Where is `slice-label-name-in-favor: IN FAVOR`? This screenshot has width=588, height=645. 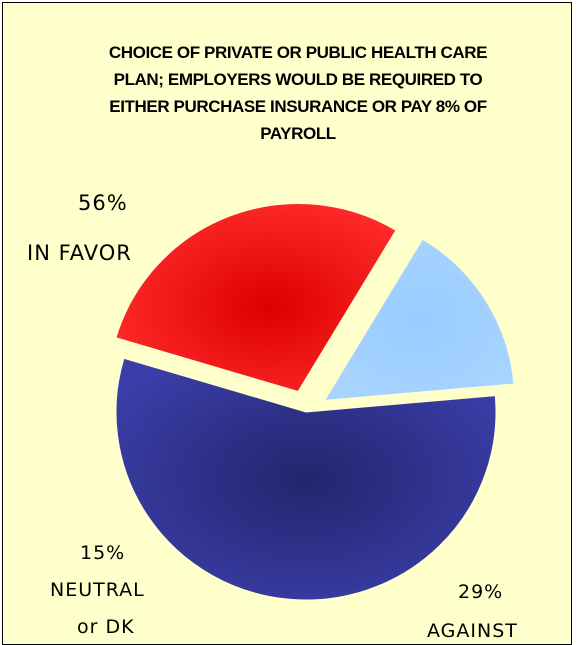 slice-label-name-in-favor: IN FAVOR is located at coordinates (79, 253).